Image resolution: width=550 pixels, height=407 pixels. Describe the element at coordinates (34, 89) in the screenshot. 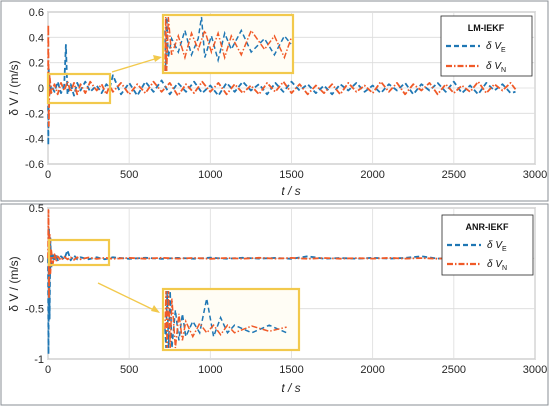

I see `y-tick-labels: -0.6 -0.4 -0.2 0 0.2 0.4 0.6` at that location.